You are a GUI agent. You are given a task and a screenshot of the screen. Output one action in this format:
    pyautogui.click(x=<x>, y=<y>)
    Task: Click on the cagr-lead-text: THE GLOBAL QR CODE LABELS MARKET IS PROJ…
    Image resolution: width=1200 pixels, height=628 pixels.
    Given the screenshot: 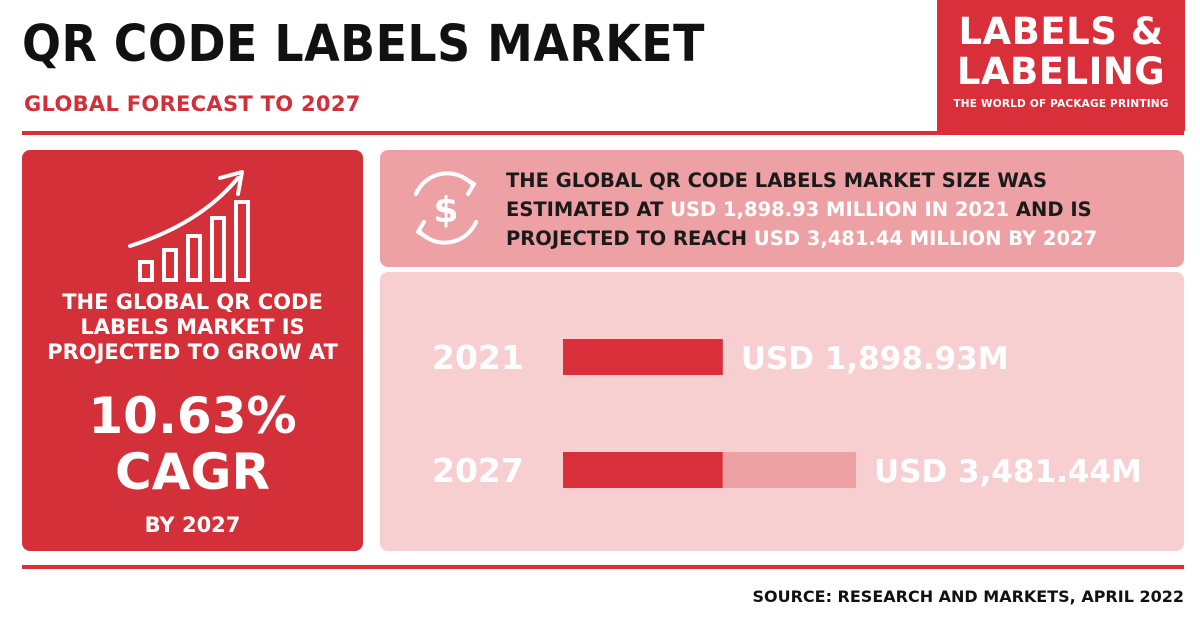 What is the action you would take?
    pyautogui.click(x=192, y=327)
    